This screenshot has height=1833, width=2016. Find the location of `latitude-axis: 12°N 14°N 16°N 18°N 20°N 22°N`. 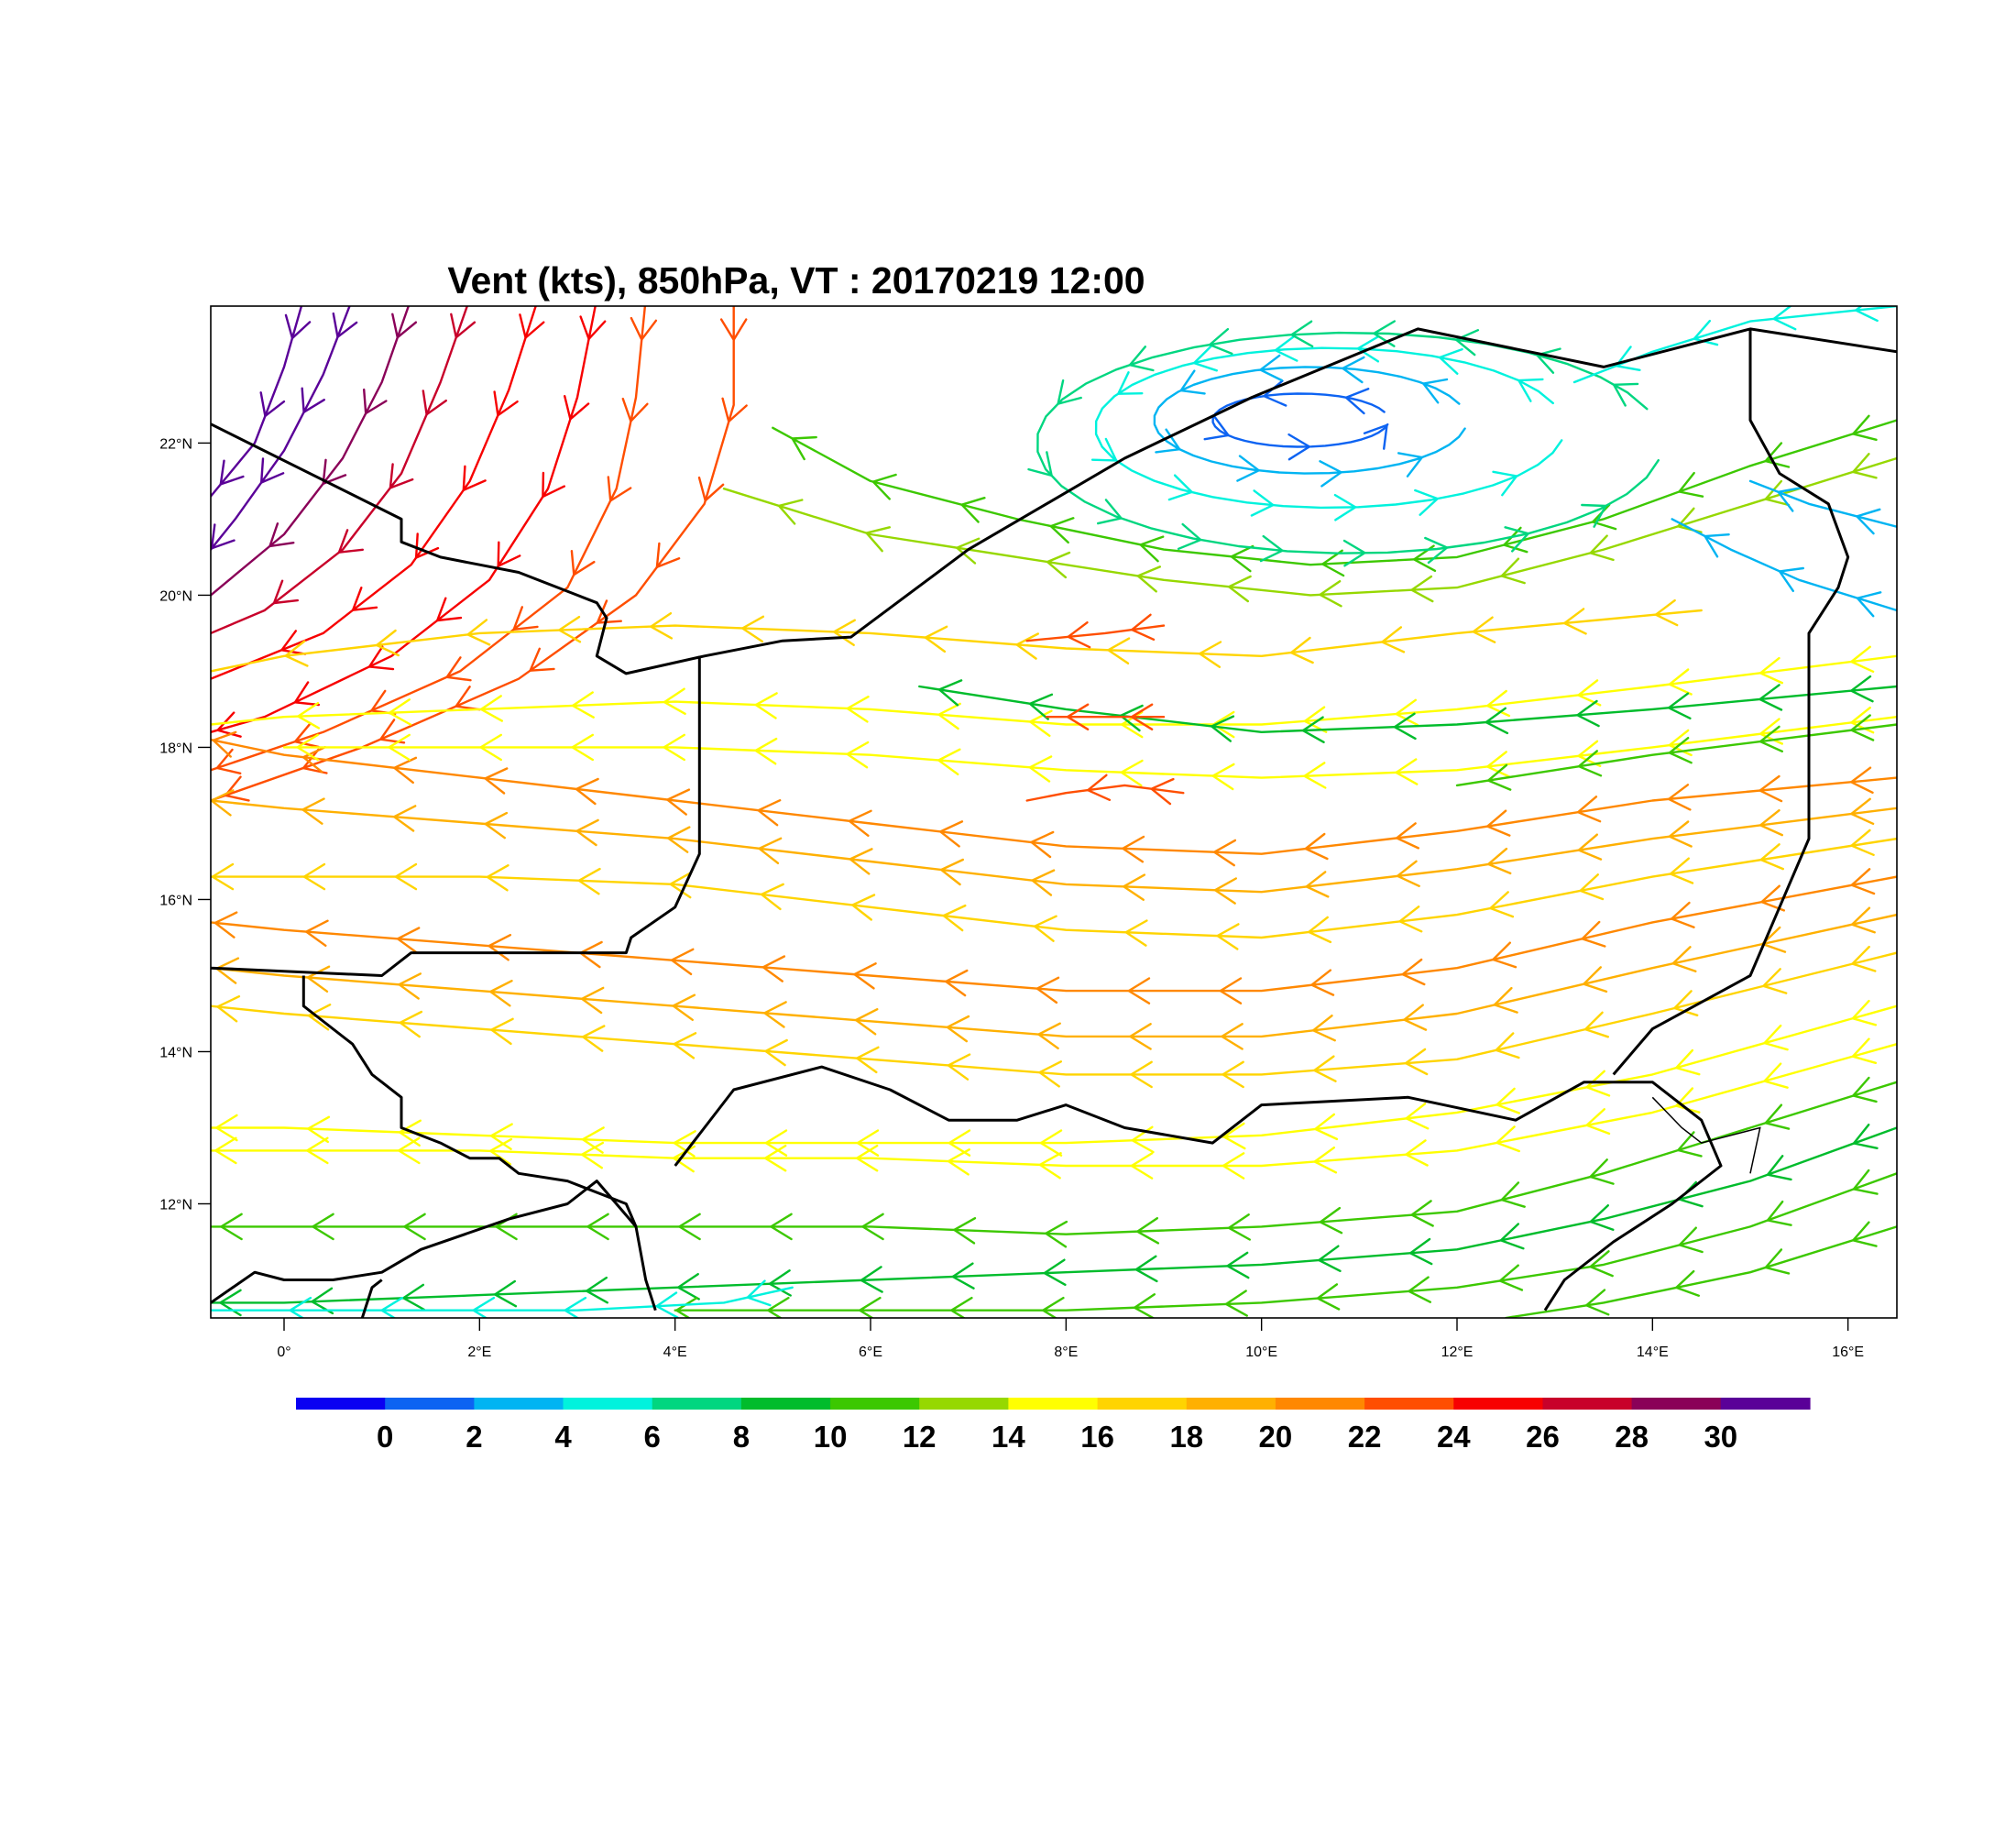

latitude-axis: 12°N 14°N 16°N 18°N 20°N 22°N is located at coordinates (185, 824).